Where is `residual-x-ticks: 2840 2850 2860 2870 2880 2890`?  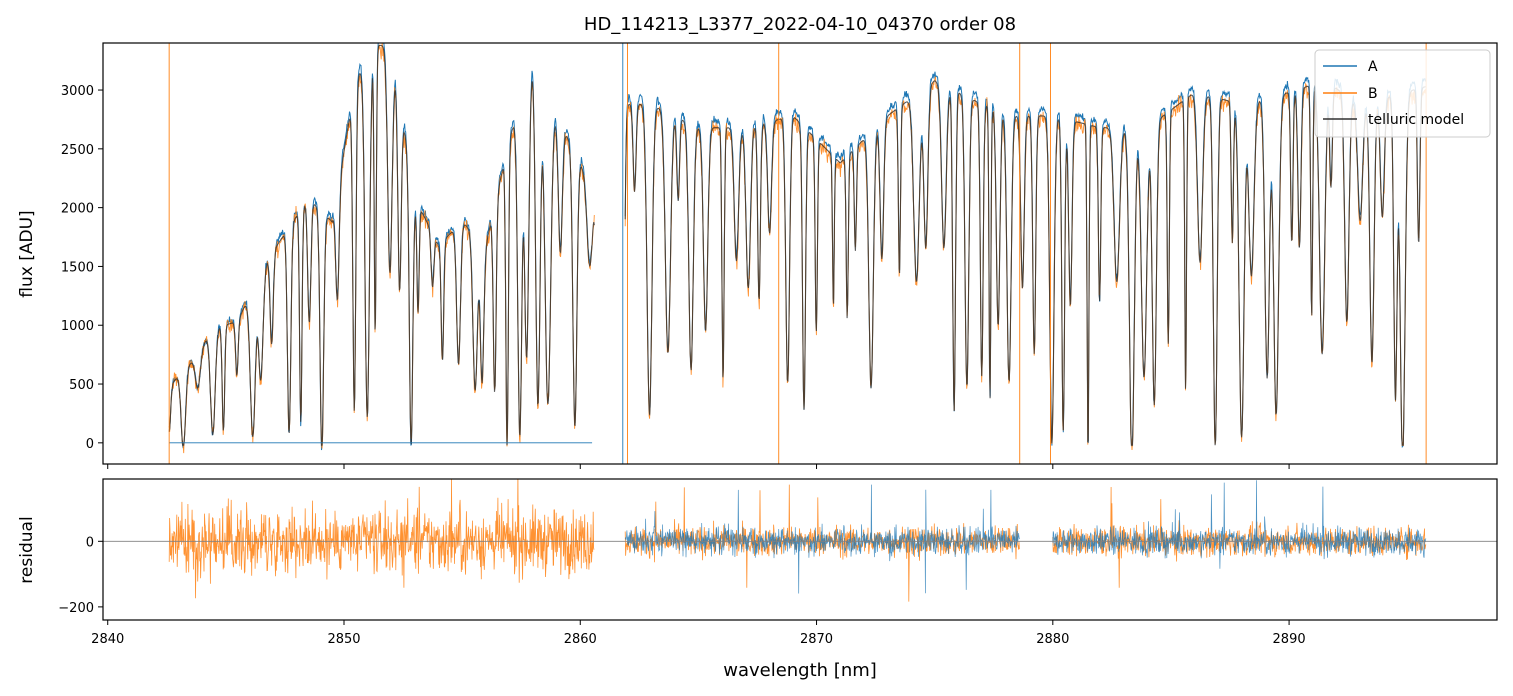 residual-x-ticks: 2840 2850 2860 2870 2880 2890 is located at coordinates (698, 633).